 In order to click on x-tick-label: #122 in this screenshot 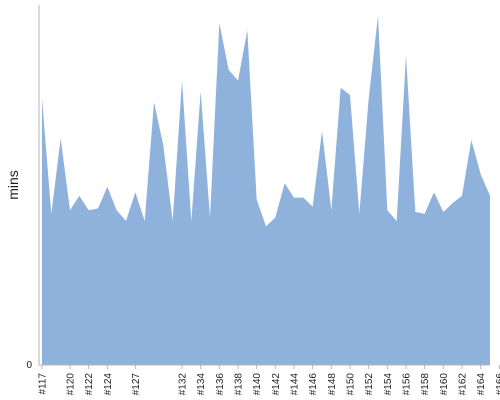, I will do `click(89, 384)`.